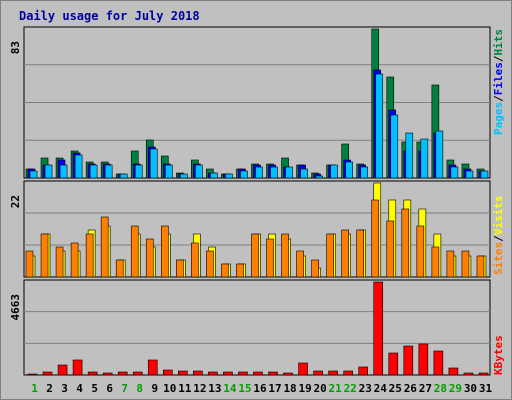  Describe the element at coordinates (425, 388) in the screenshot. I see `x-tick-label: 27` at that location.